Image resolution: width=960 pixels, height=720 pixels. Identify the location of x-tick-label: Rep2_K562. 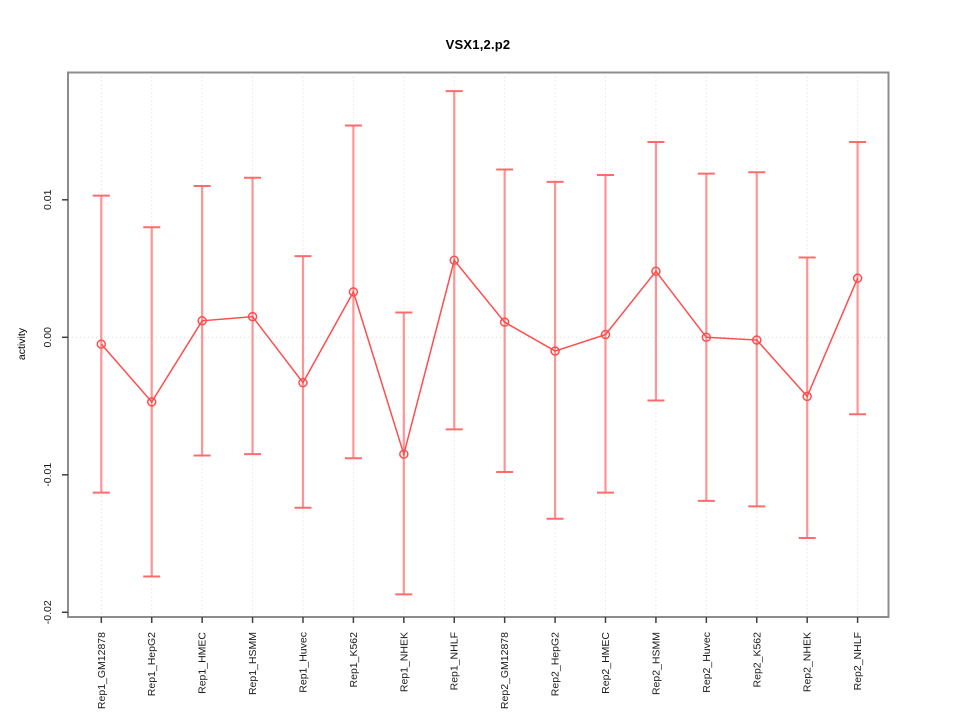
(757, 660).